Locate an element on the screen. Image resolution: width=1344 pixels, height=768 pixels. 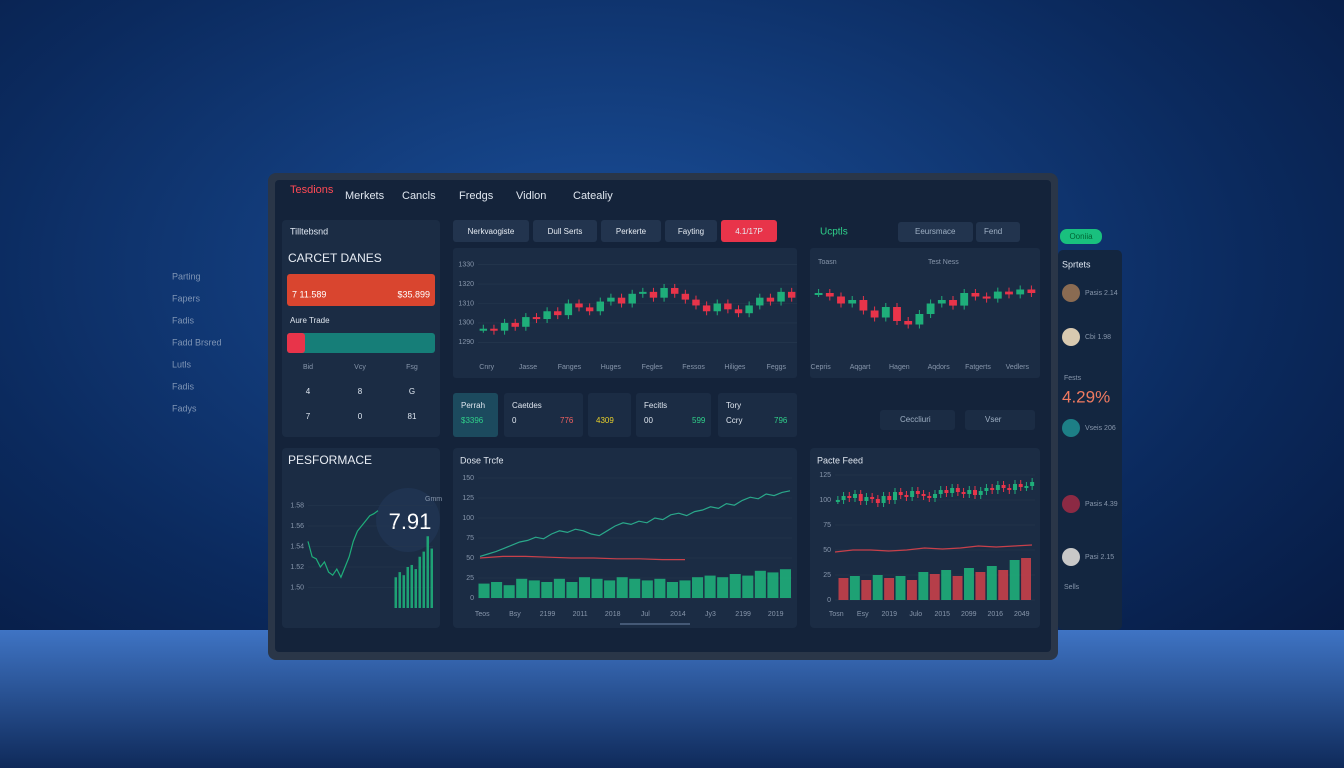
dropdown-bg is located at coordinates (935, 232).